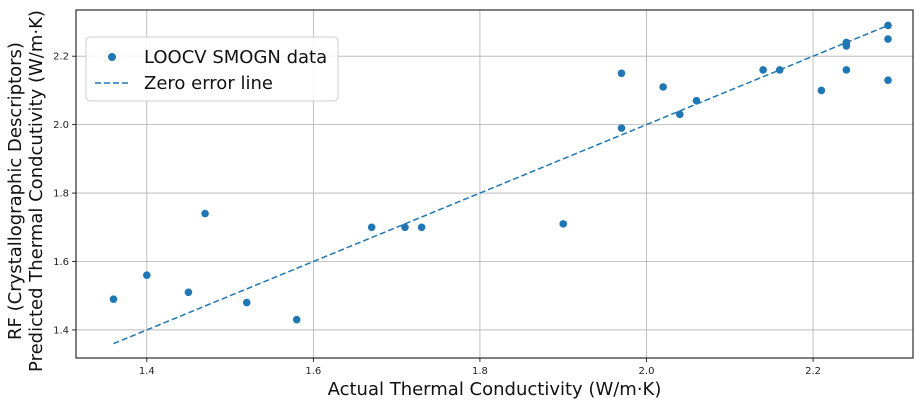 This screenshot has height=408, width=921. I want to click on y-axis-label-line-2: Predicted Thermal Condcutivity (W/m·K), so click(36, 191).